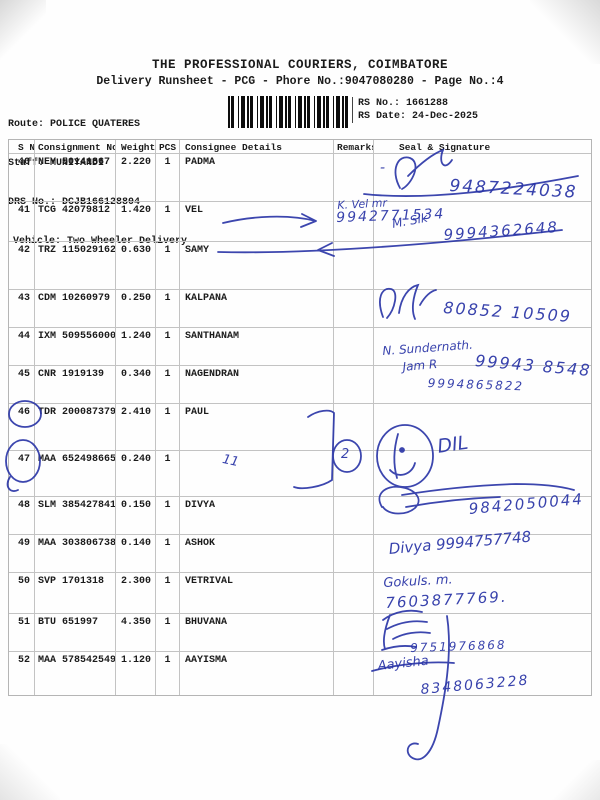  Describe the element at coordinates (75, 384) in the screenshot. I see `cell-consignment: CNR 1919139` at that location.